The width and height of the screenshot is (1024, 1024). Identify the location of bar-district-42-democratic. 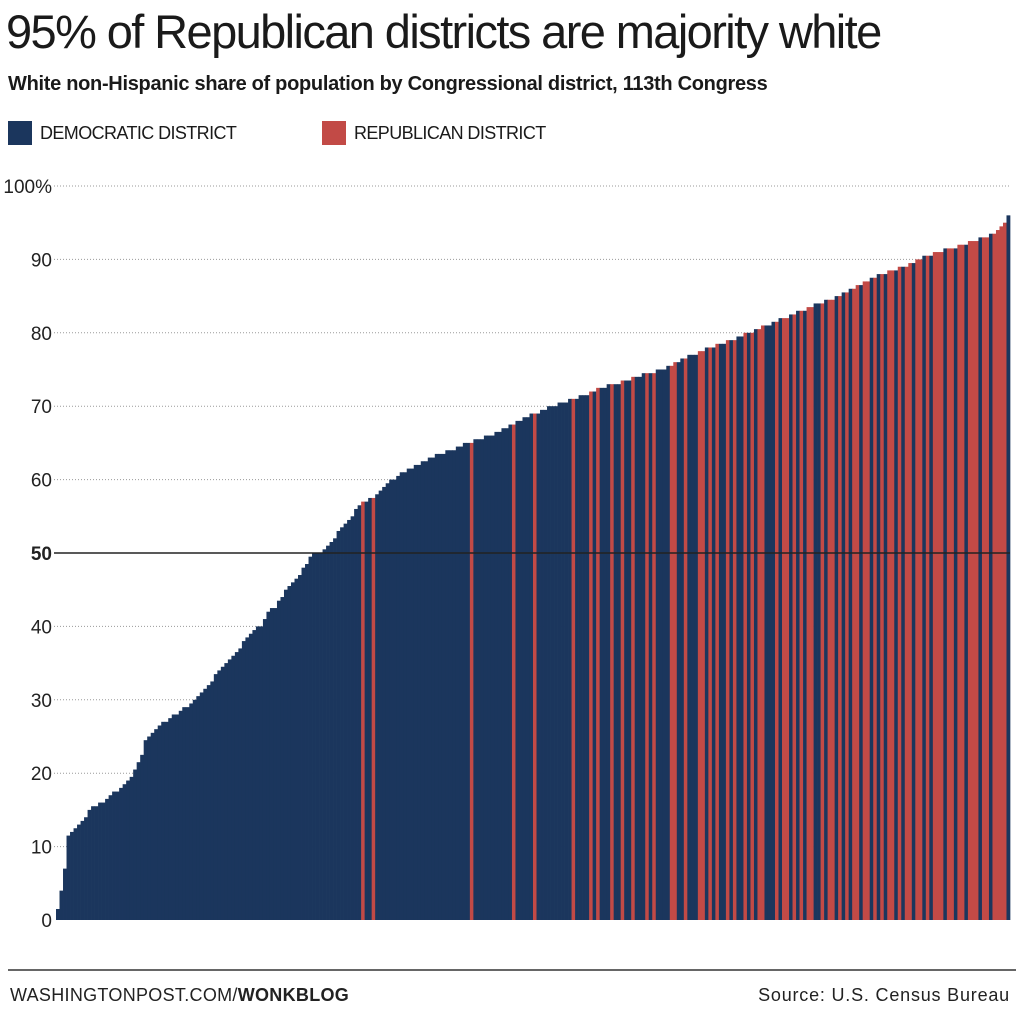
(201, 806).